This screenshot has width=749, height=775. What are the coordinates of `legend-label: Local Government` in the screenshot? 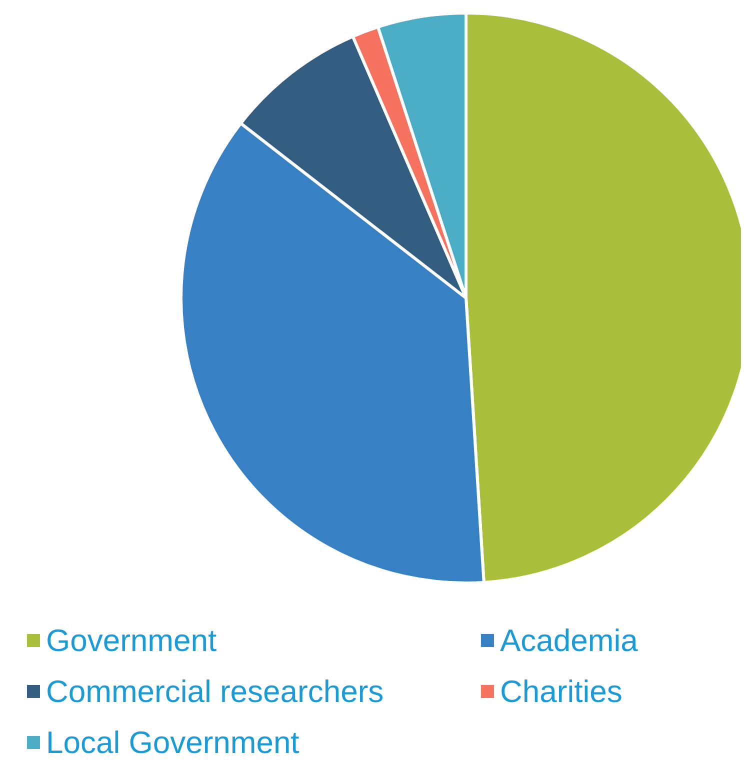 It's located at (173, 742).